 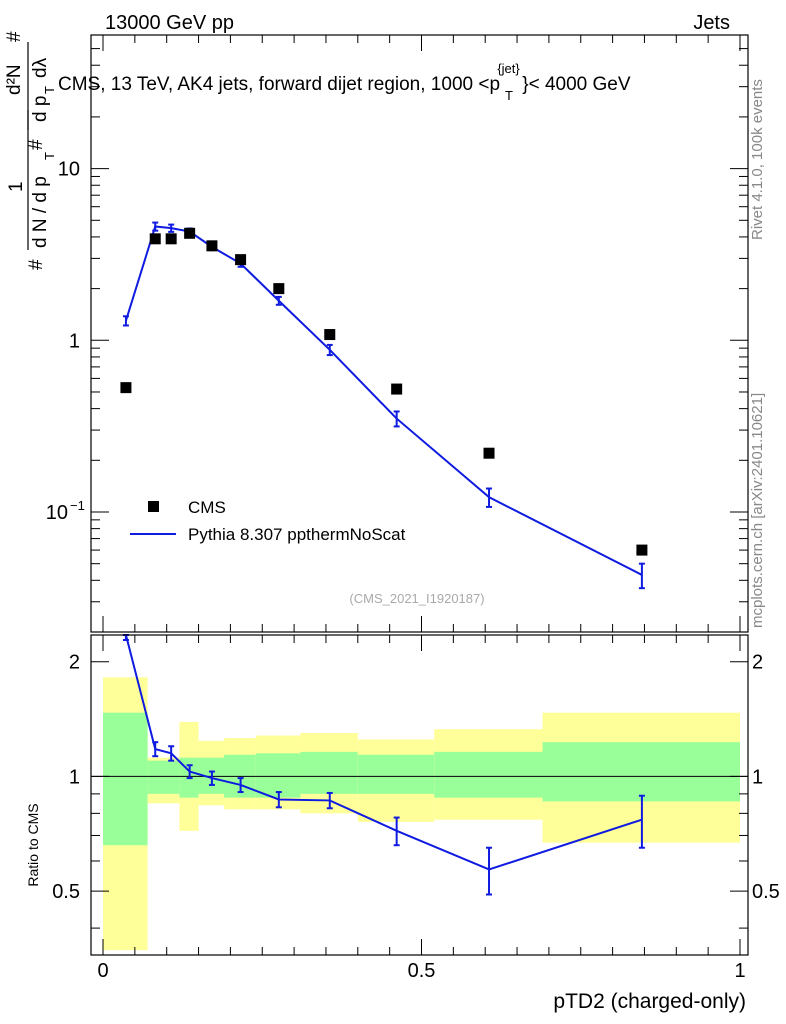 I want to click on ratio-ytick-label-right-1: 1, so click(x=757, y=777).